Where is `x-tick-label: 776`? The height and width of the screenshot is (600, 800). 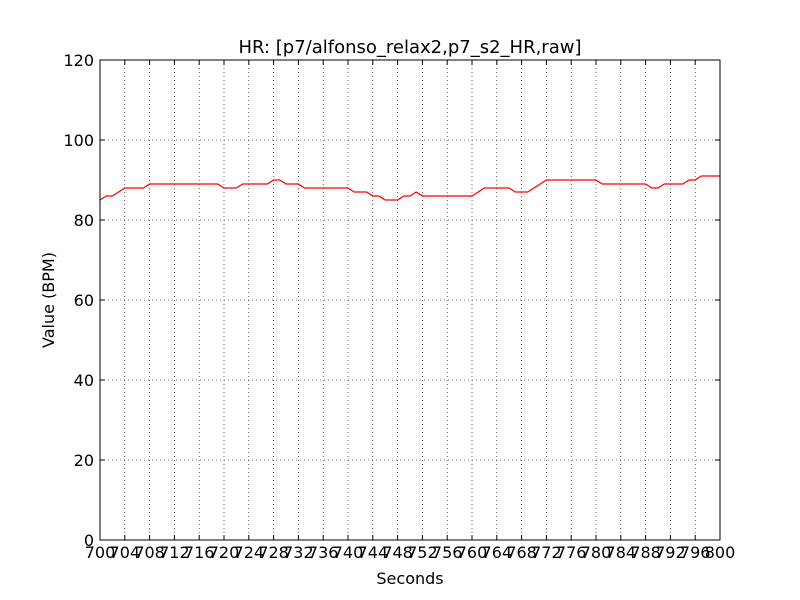
x-tick-label: 776 is located at coordinates (571, 552).